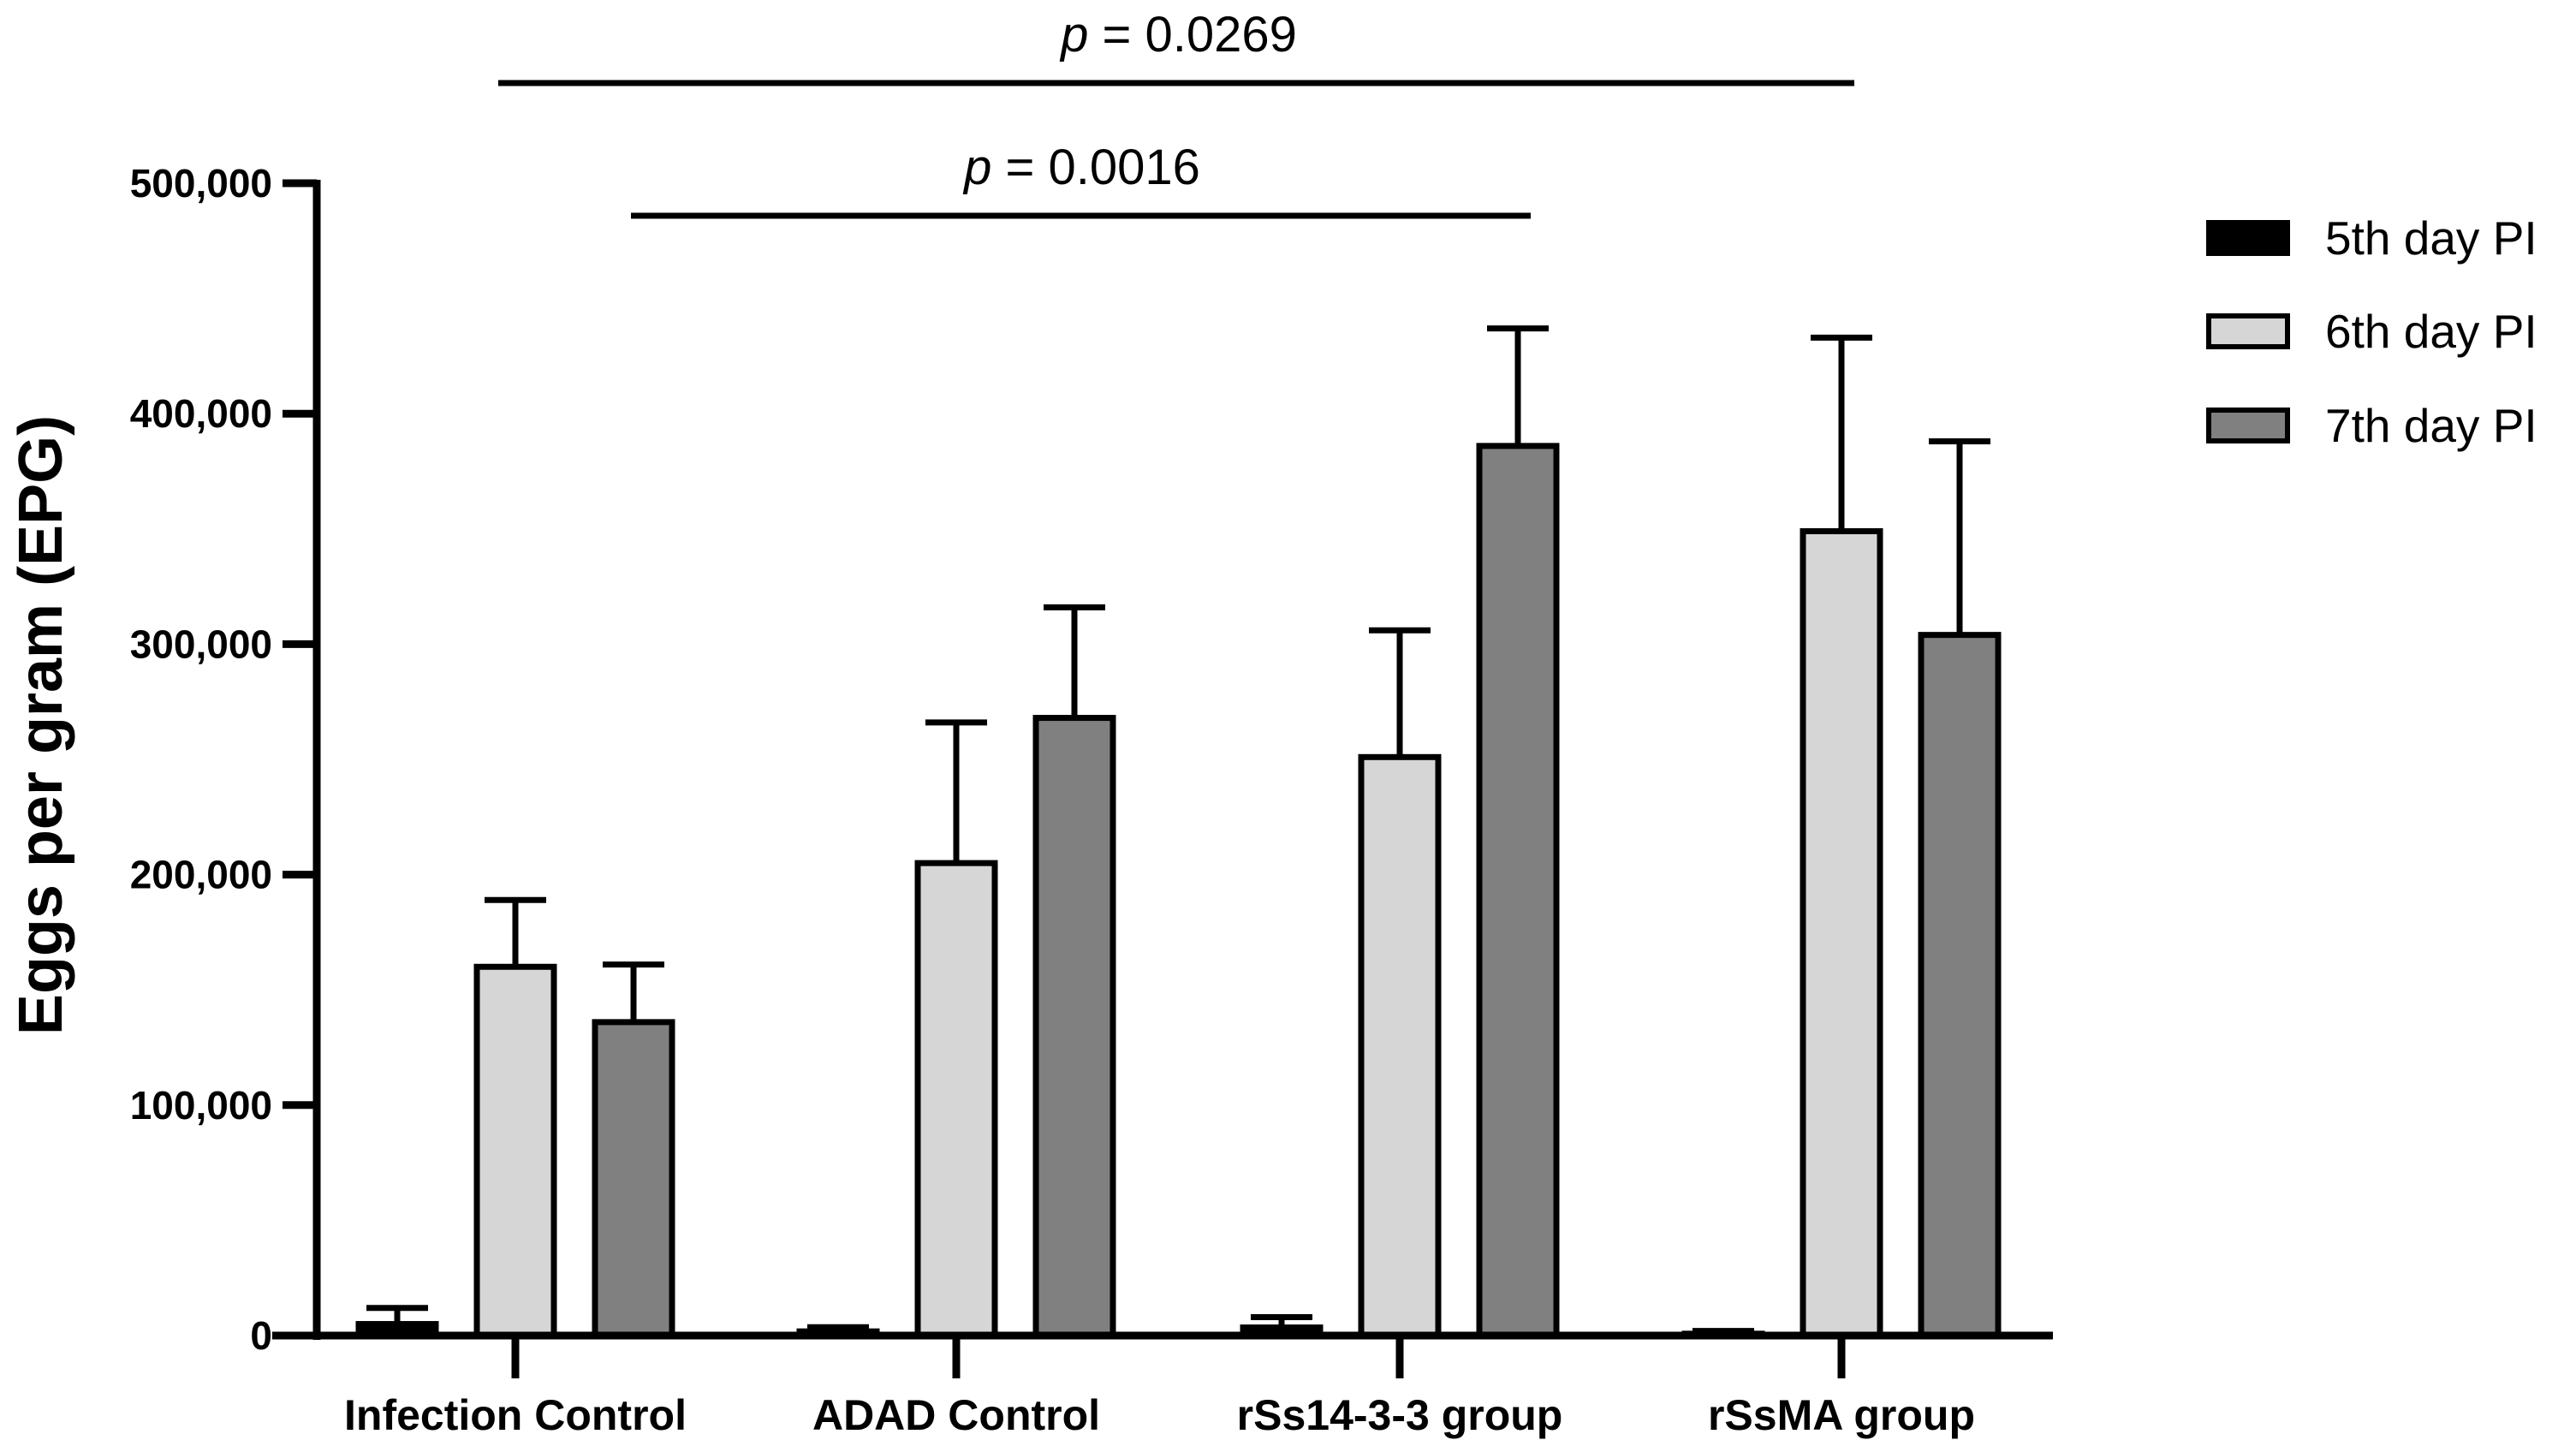 The width and height of the screenshot is (2576, 1446). What do you see at coordinates (1178, 35) in the screenshot?
I see `p-value-label: p = 0.0269` at bounding box center [1178, 35].